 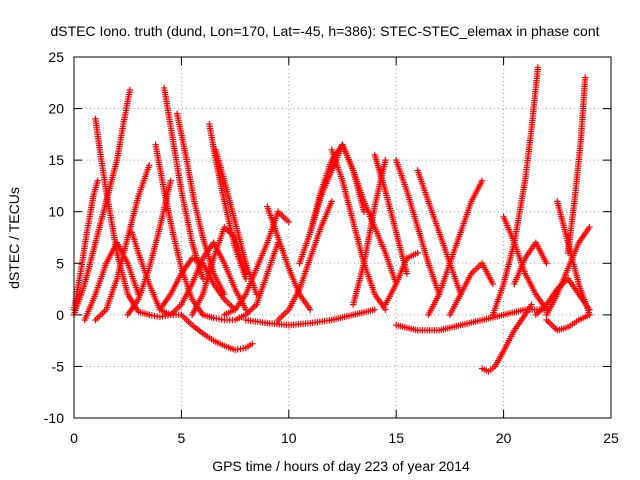 What do you see at coordinates (74, 438) in the screenshot?
I see `x-tick-label: 0` at bounding box center [74, 438].